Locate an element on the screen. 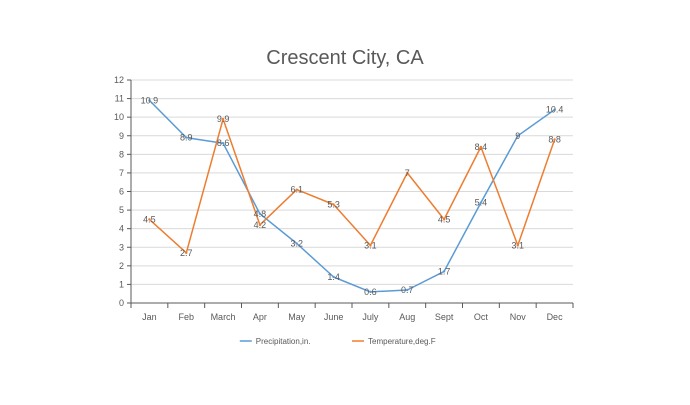  data-label: 9.9 is located at coordinates (223, 119).